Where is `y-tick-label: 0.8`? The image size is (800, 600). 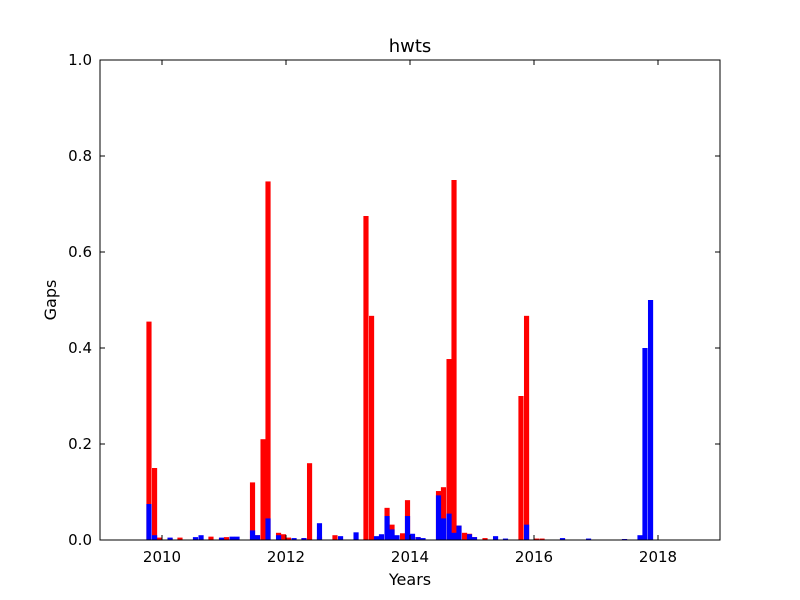 y-tick-label: 0.8 is located at coordinates (80, 156).